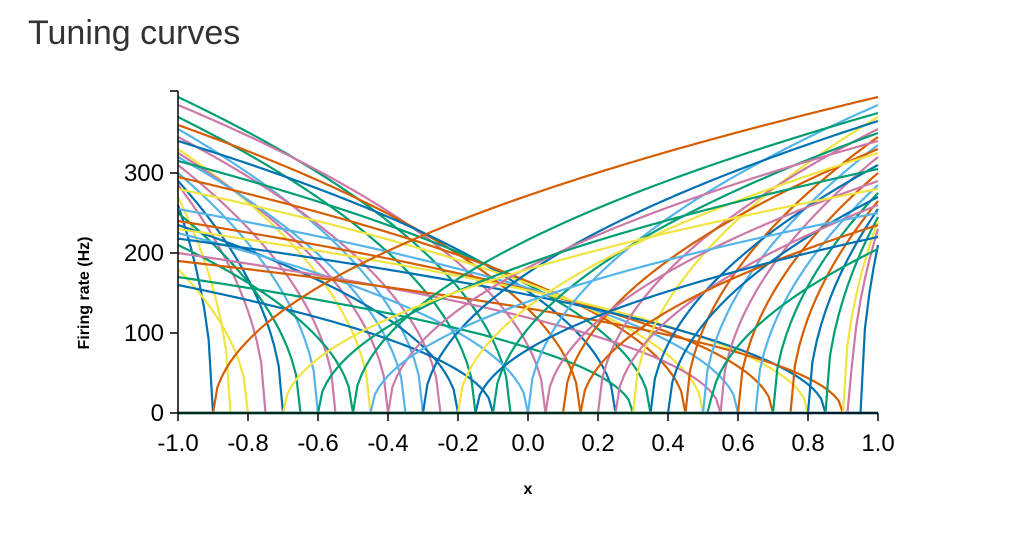  I want to click on y-axis-label: Firing rate (Hz), so click(84, 293).